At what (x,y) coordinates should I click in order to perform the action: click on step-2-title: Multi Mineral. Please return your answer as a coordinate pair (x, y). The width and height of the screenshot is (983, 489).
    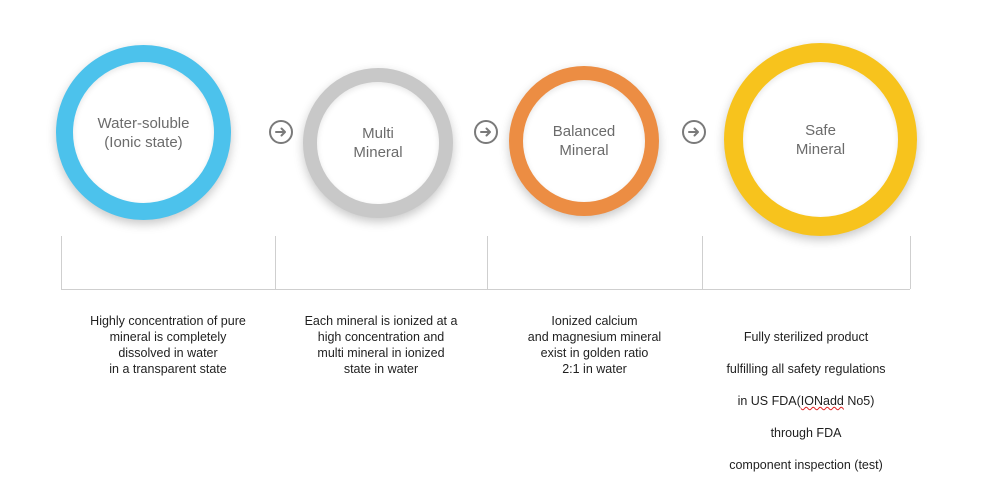
    Looking at the image, I should click on (378, 143).